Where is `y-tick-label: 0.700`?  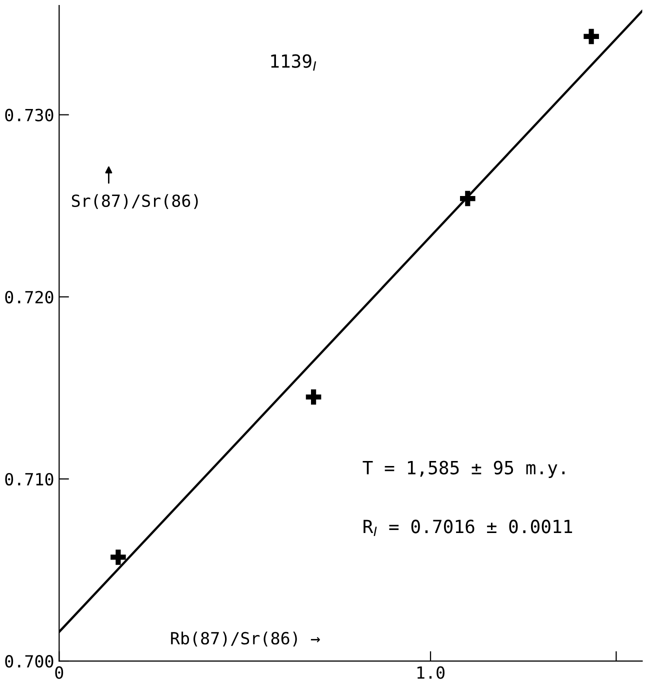 y-tick-label: 0.700 is located at coordinates (29, 661).